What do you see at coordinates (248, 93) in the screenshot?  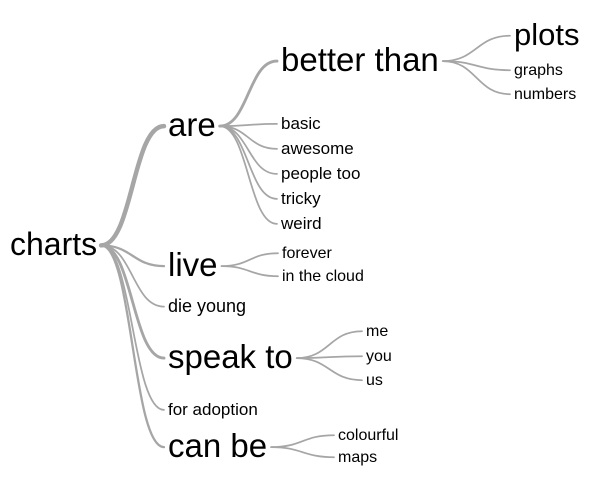 I see `link-to-better-than` at bounding box center [248, 93].